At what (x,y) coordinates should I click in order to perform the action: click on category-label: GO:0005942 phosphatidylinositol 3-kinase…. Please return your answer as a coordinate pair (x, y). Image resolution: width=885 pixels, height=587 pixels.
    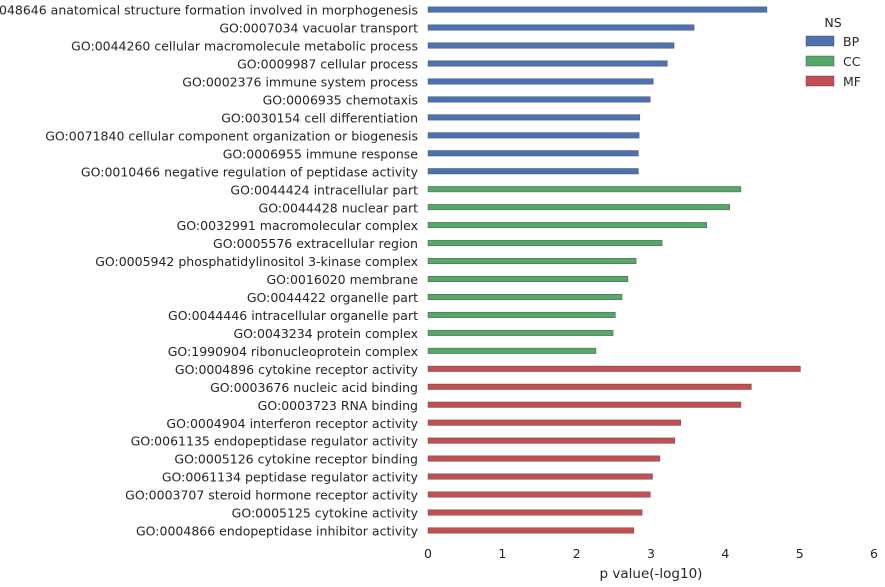
    Looking at the image, I should click on (256, 261).